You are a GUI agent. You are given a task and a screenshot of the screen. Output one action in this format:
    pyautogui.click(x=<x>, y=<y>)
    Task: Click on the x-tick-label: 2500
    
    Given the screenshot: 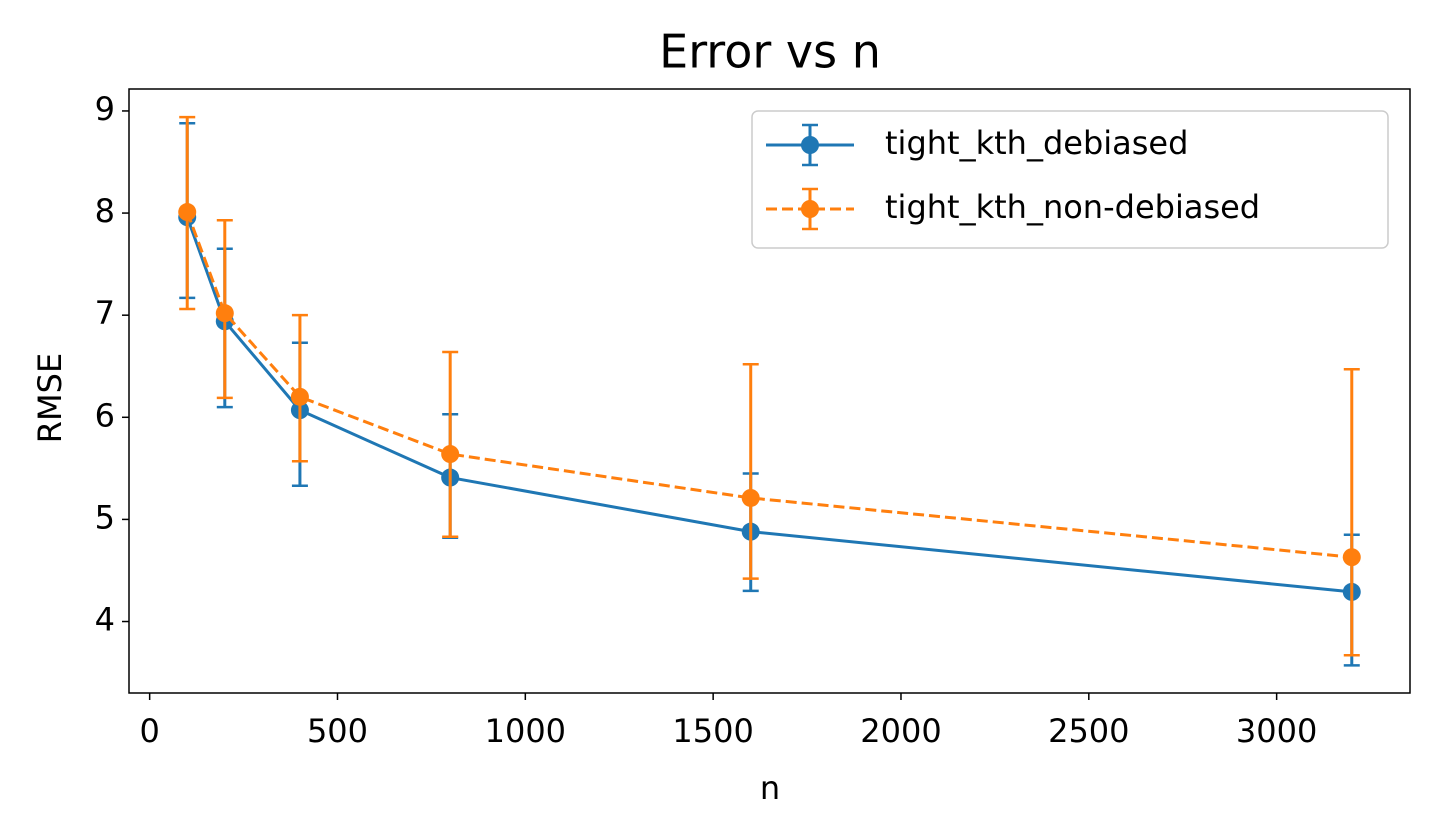 What is the action you would take?
    pyautogui.click(x=1088, y=731)
    